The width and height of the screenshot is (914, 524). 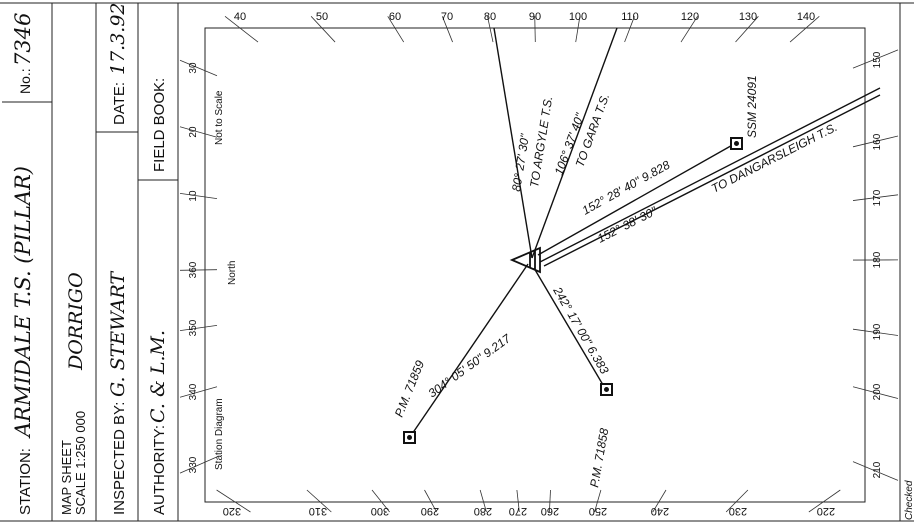 What do you see at coordinates (578, 17) in the screenshot?
I see `top-scale-label: 100` at bounding box center [578, 17].